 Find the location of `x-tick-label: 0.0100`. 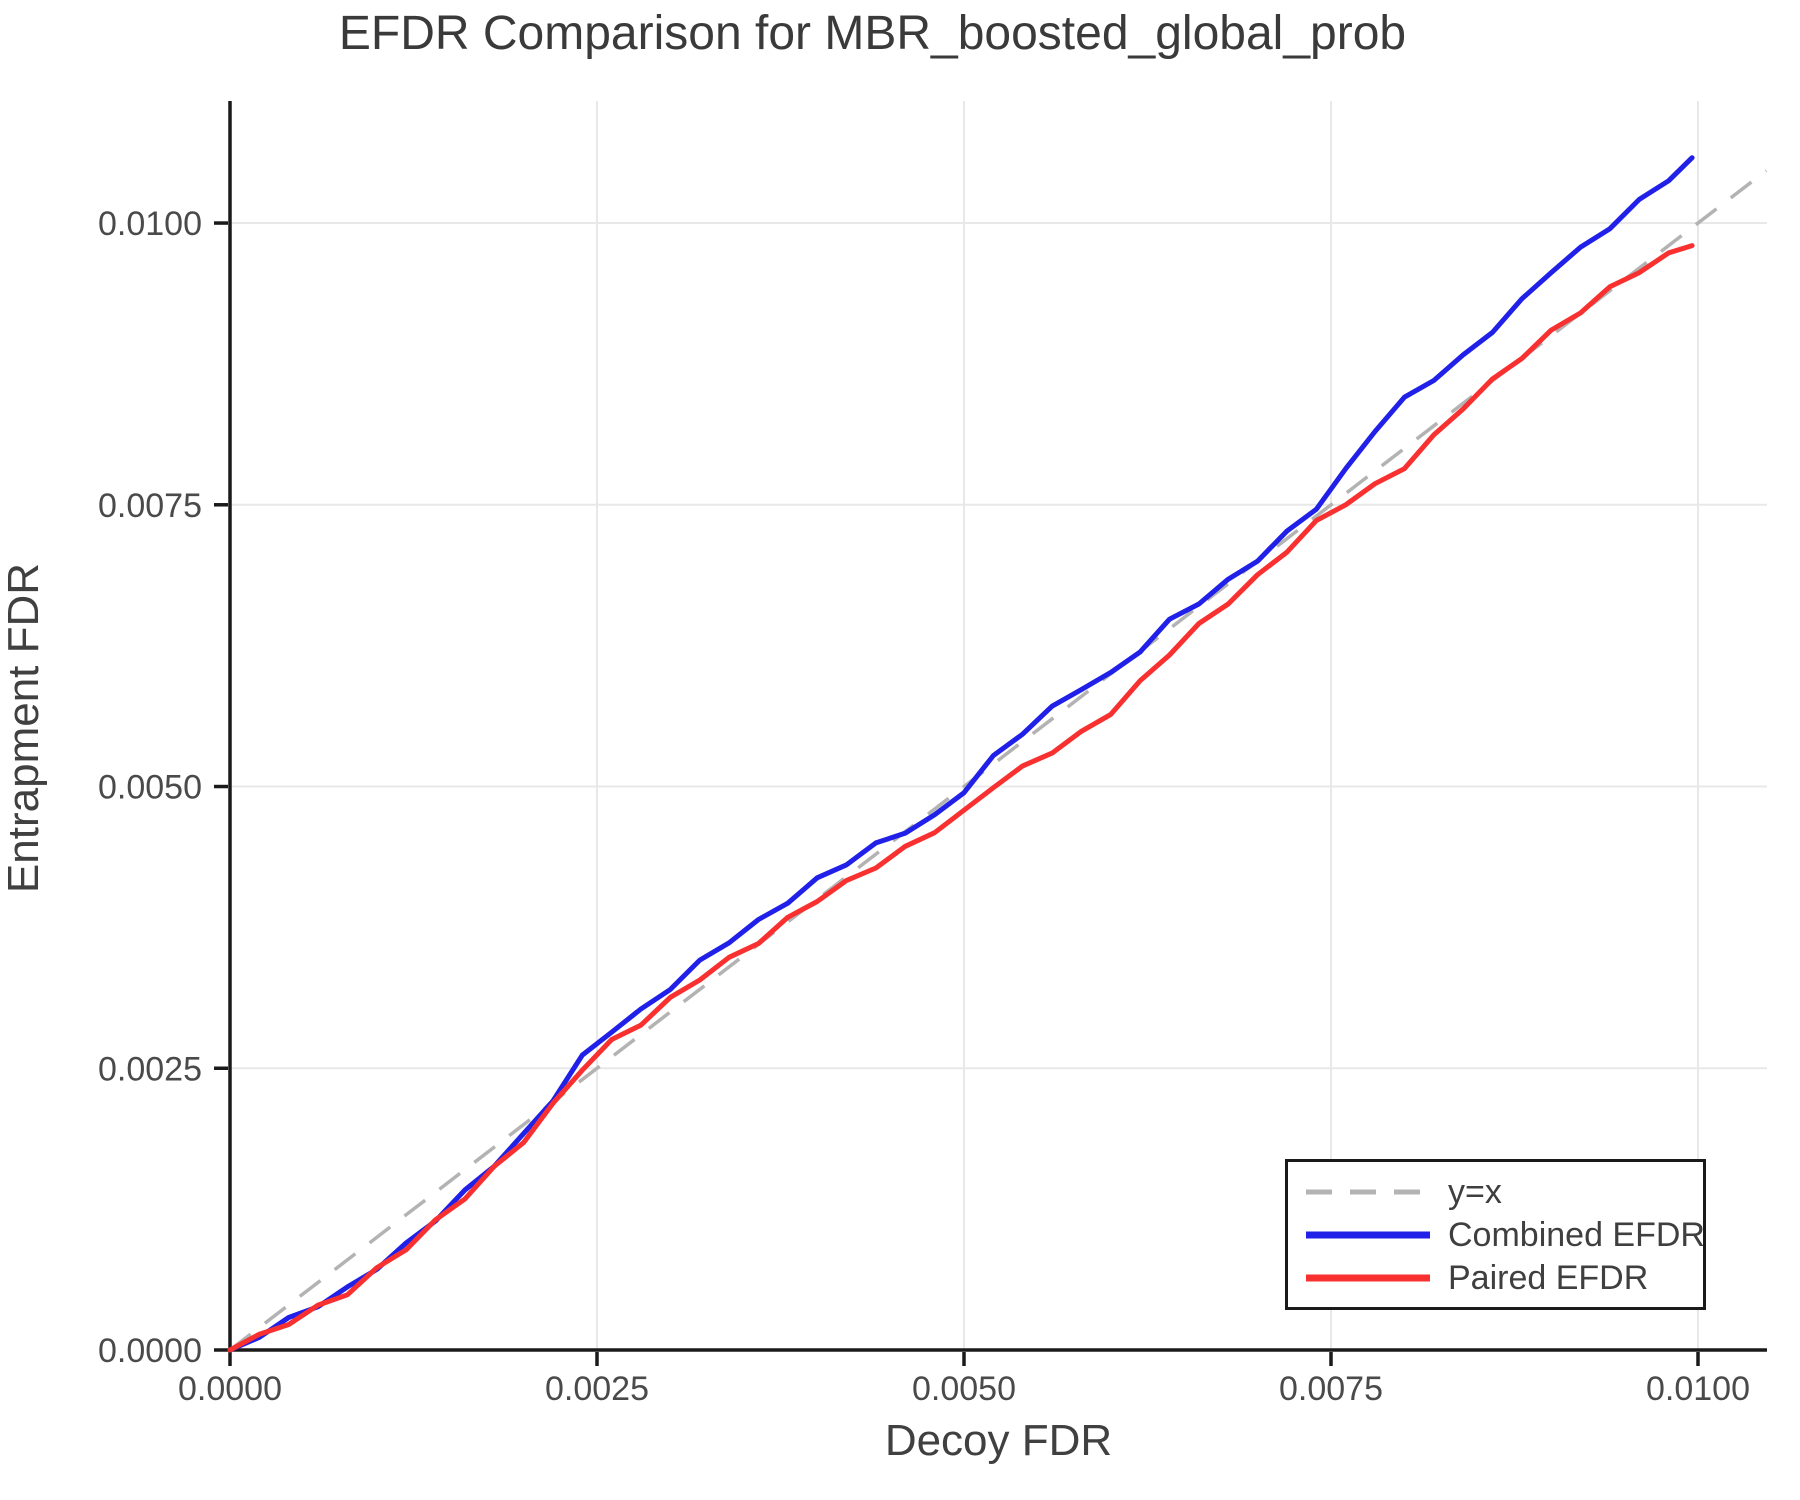

x-tick-label: 0.0100 is located at coordinates (1698, 1389).